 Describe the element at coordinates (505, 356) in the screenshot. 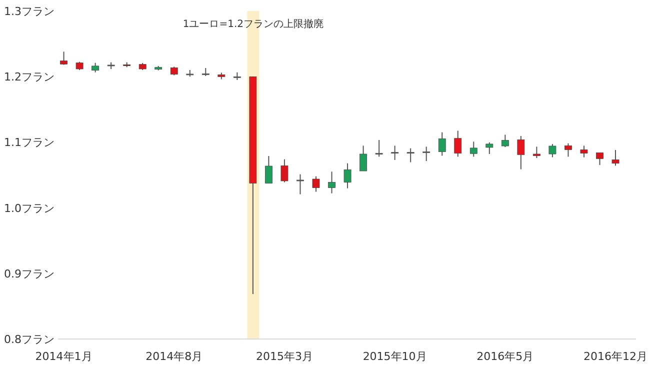

I see `x-tick-label: 2016年5月` at that location.